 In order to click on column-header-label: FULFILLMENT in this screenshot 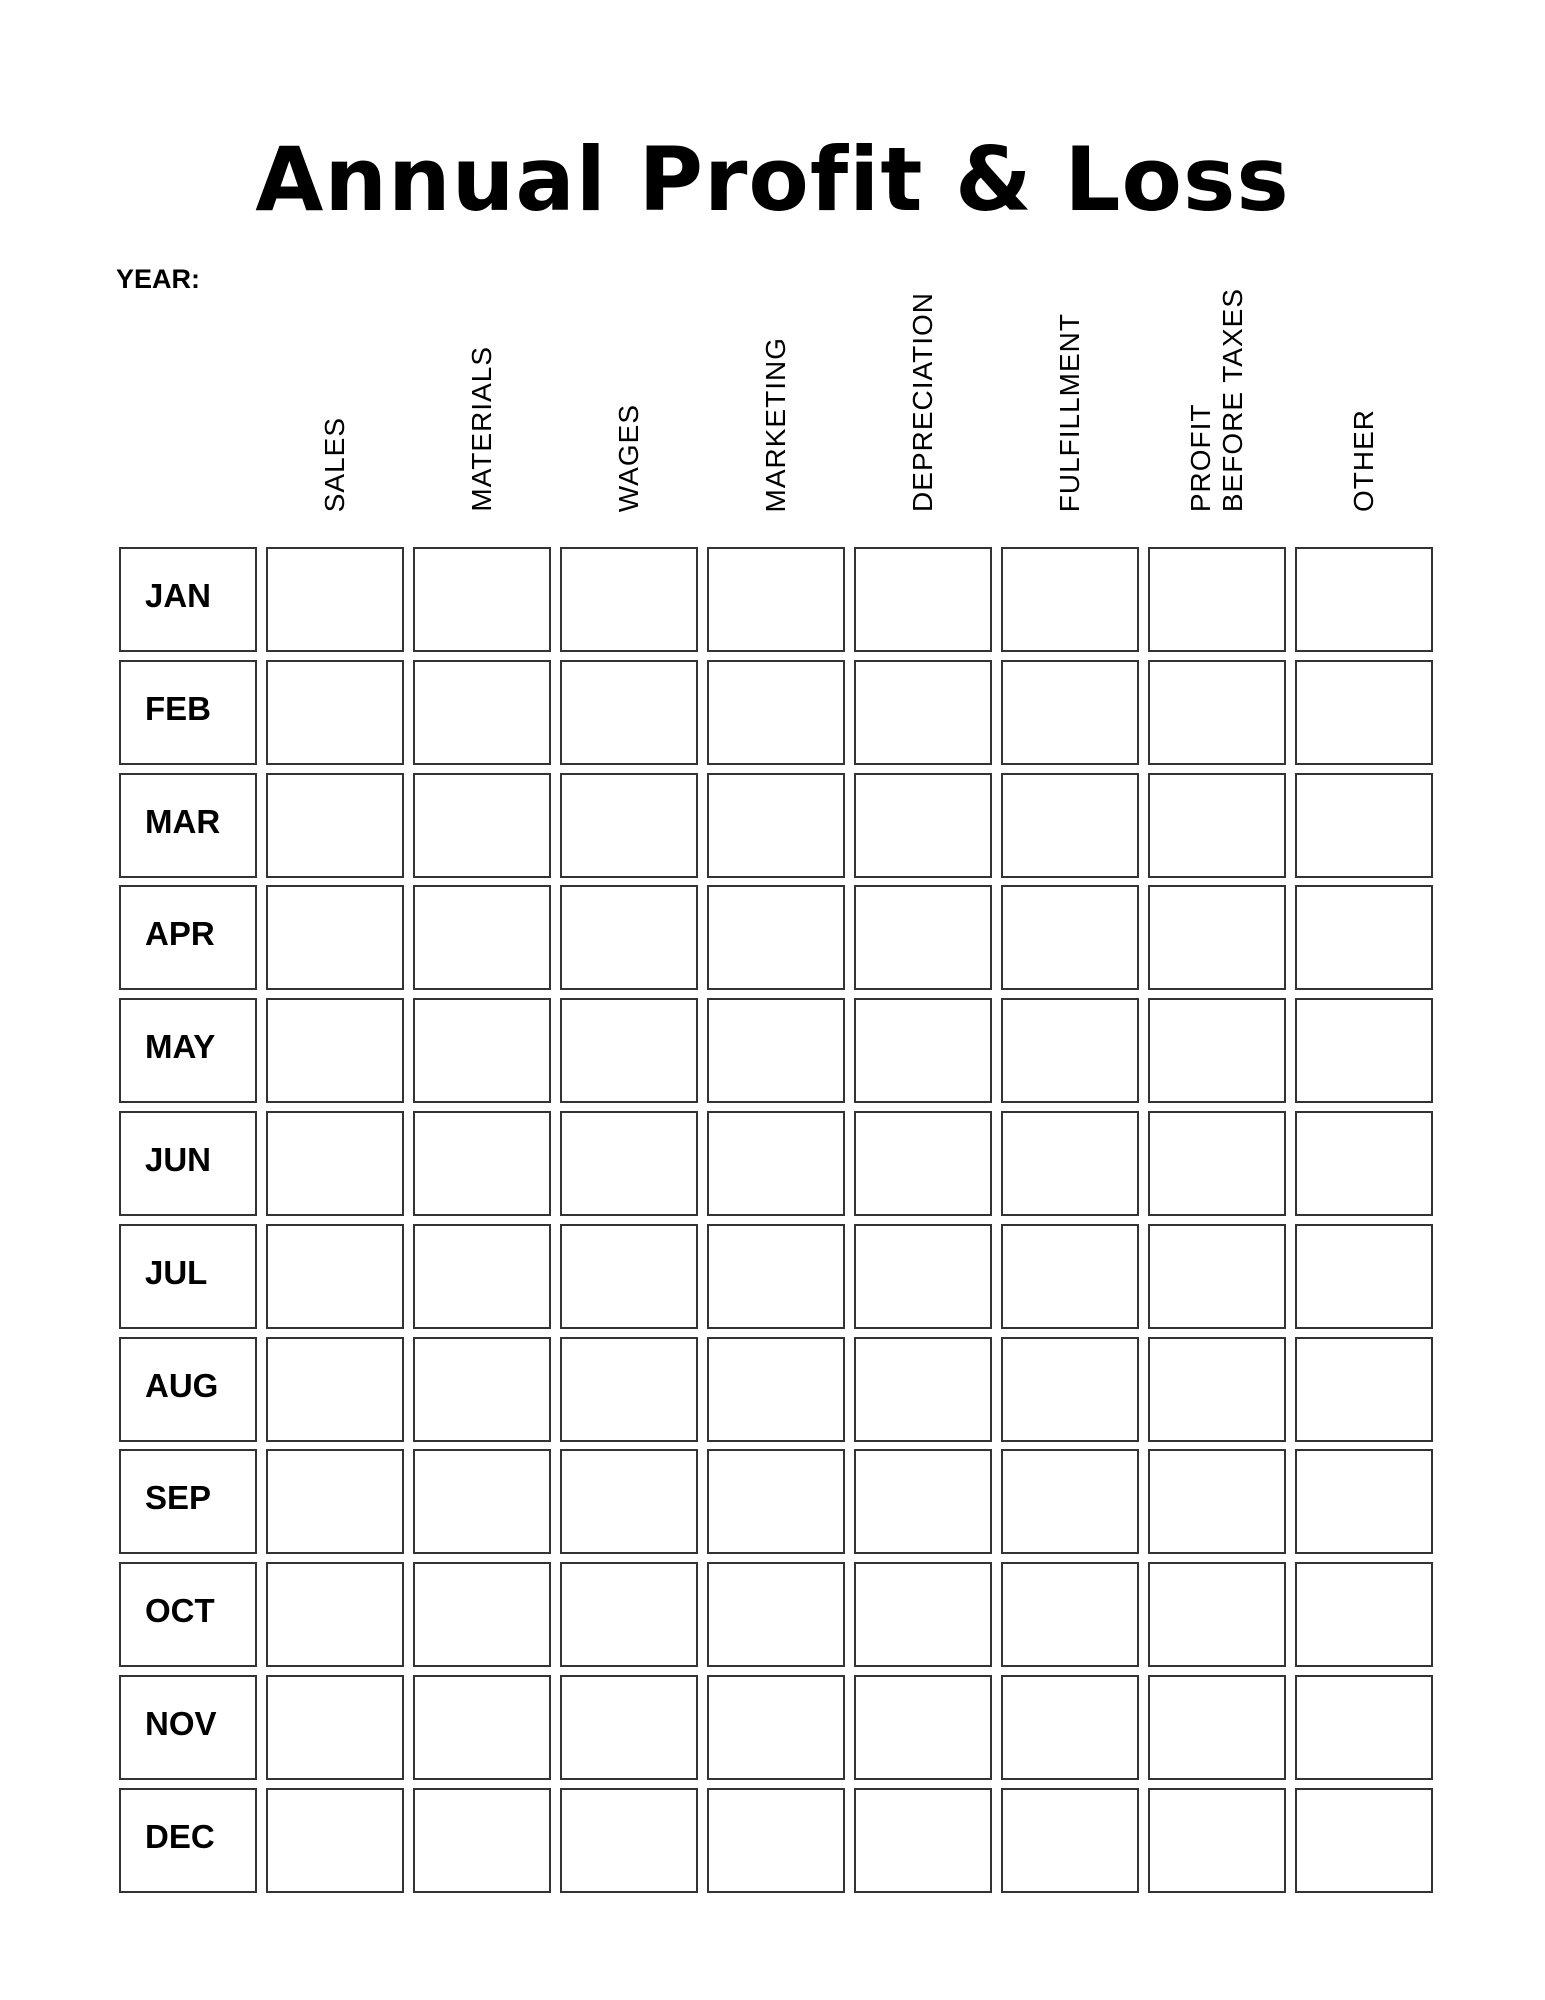, I will do `click(1069, 412)`.